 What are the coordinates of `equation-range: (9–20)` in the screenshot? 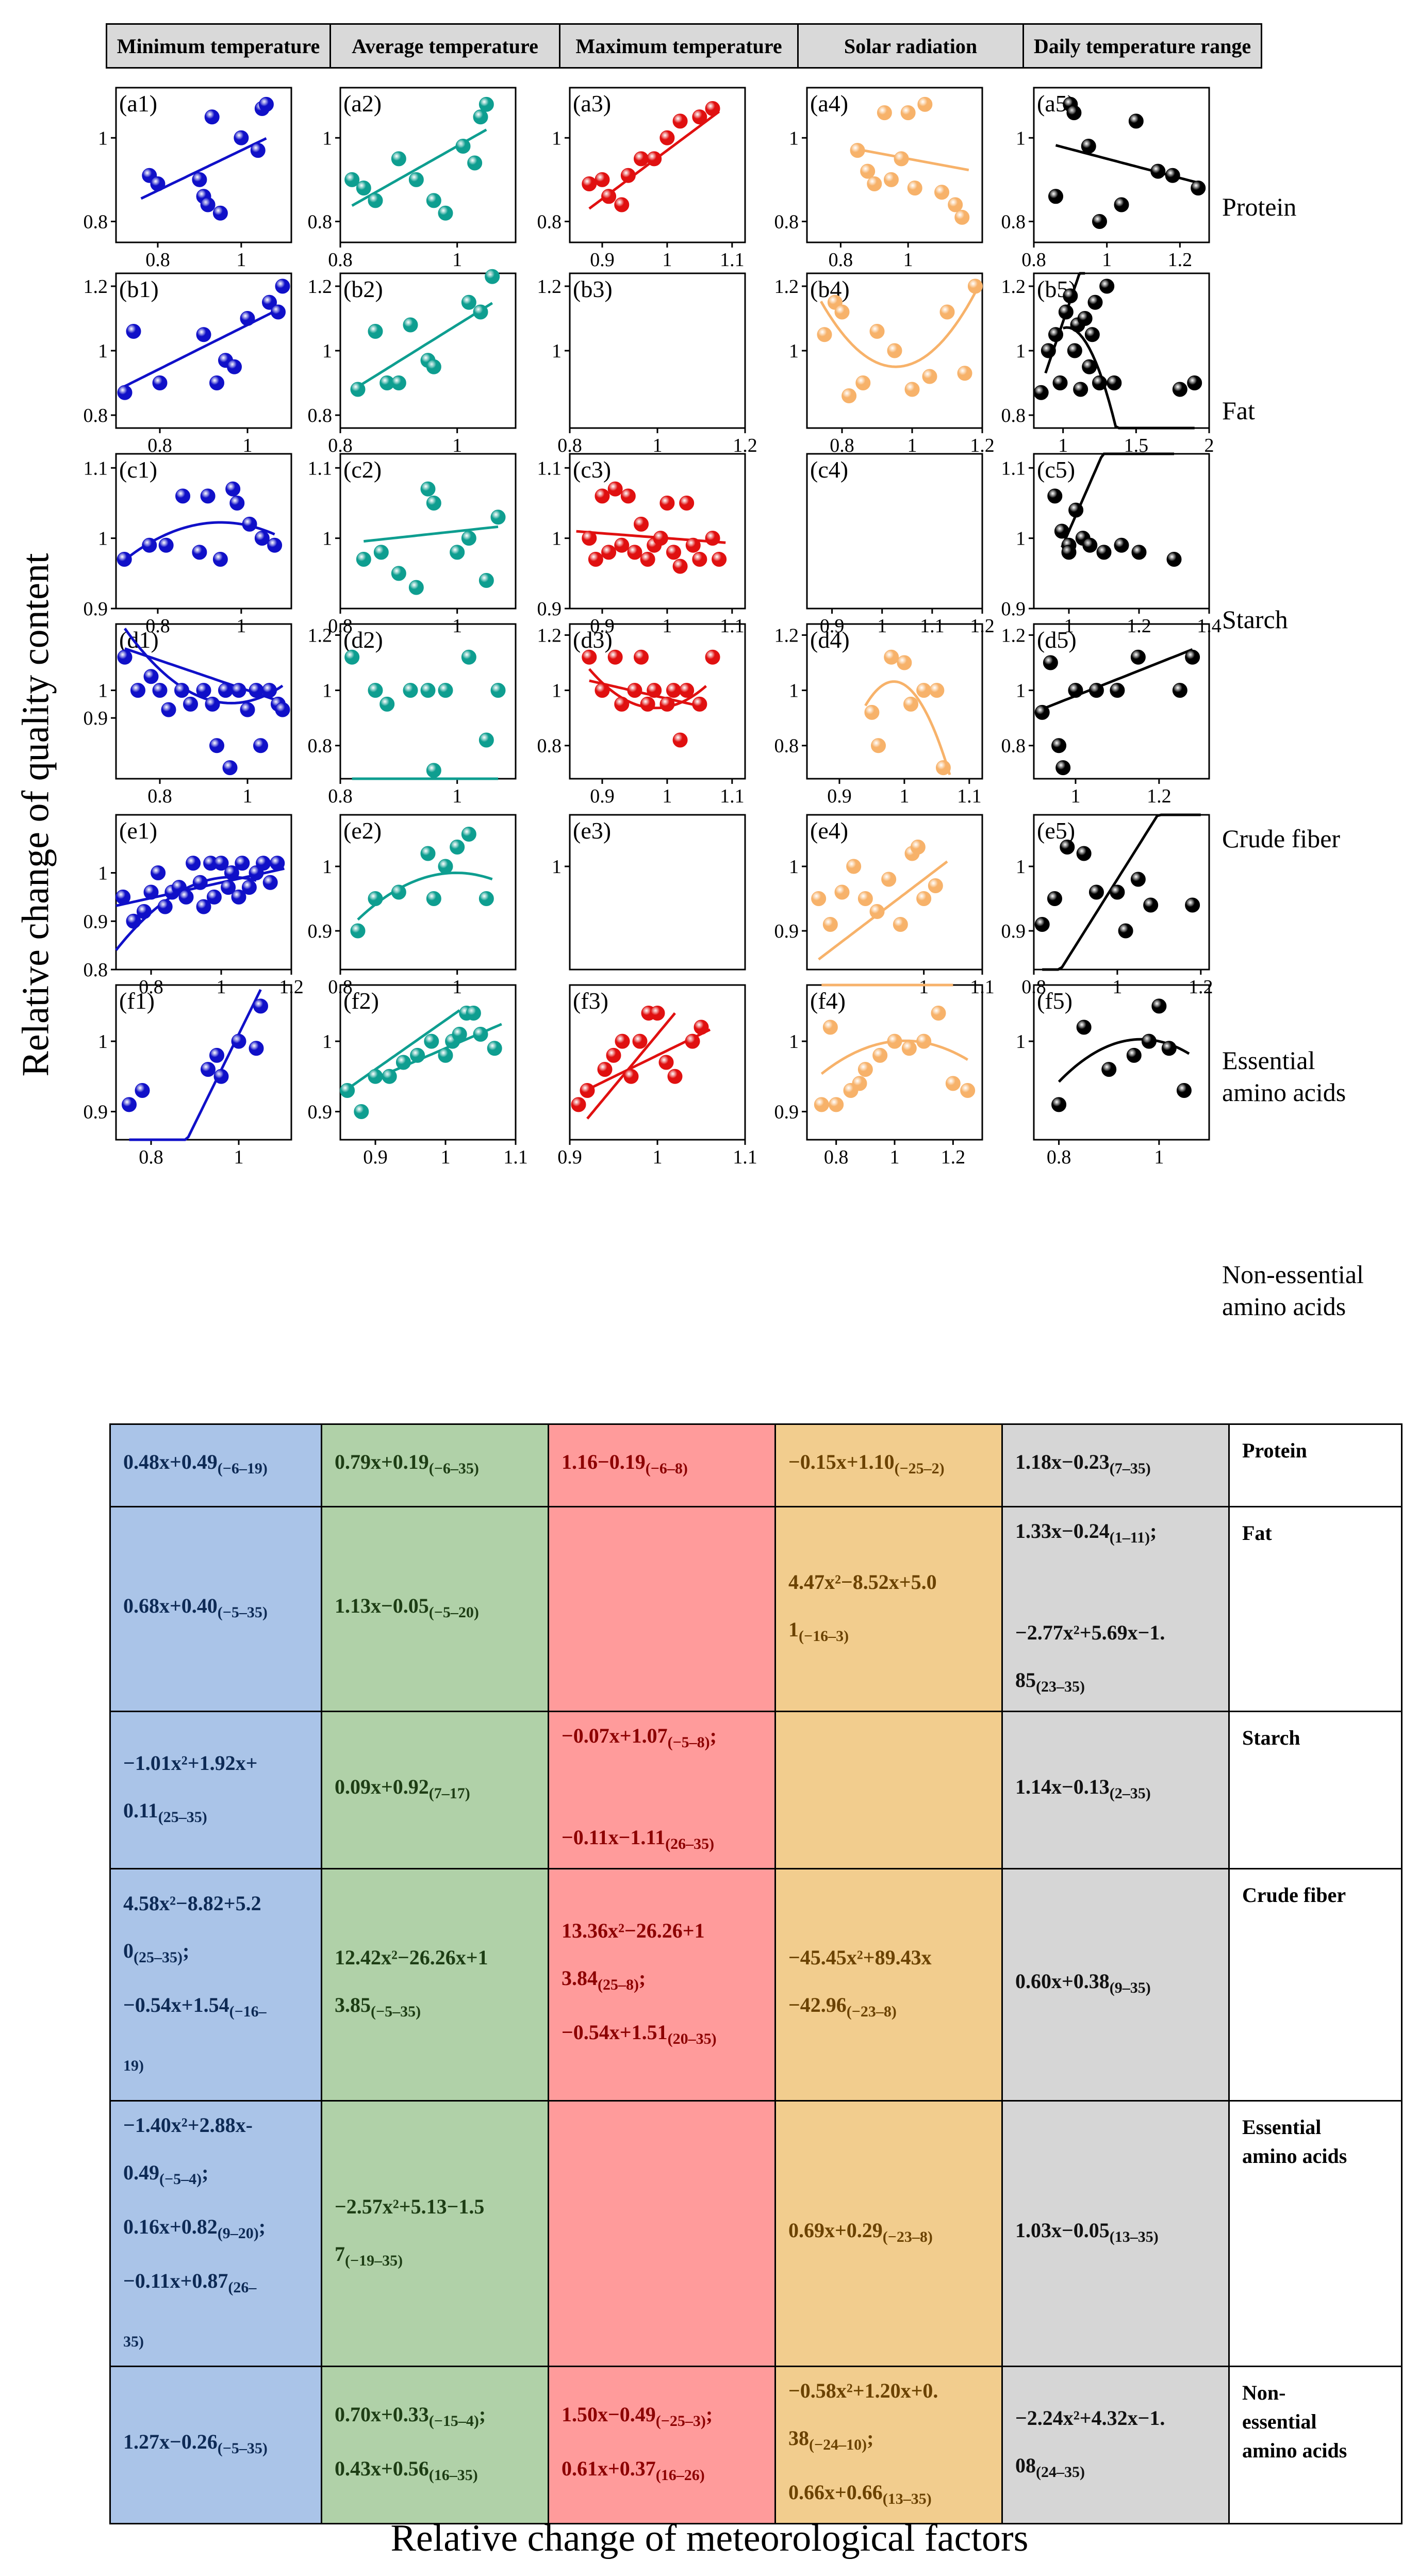 It's located at (238, 2233).